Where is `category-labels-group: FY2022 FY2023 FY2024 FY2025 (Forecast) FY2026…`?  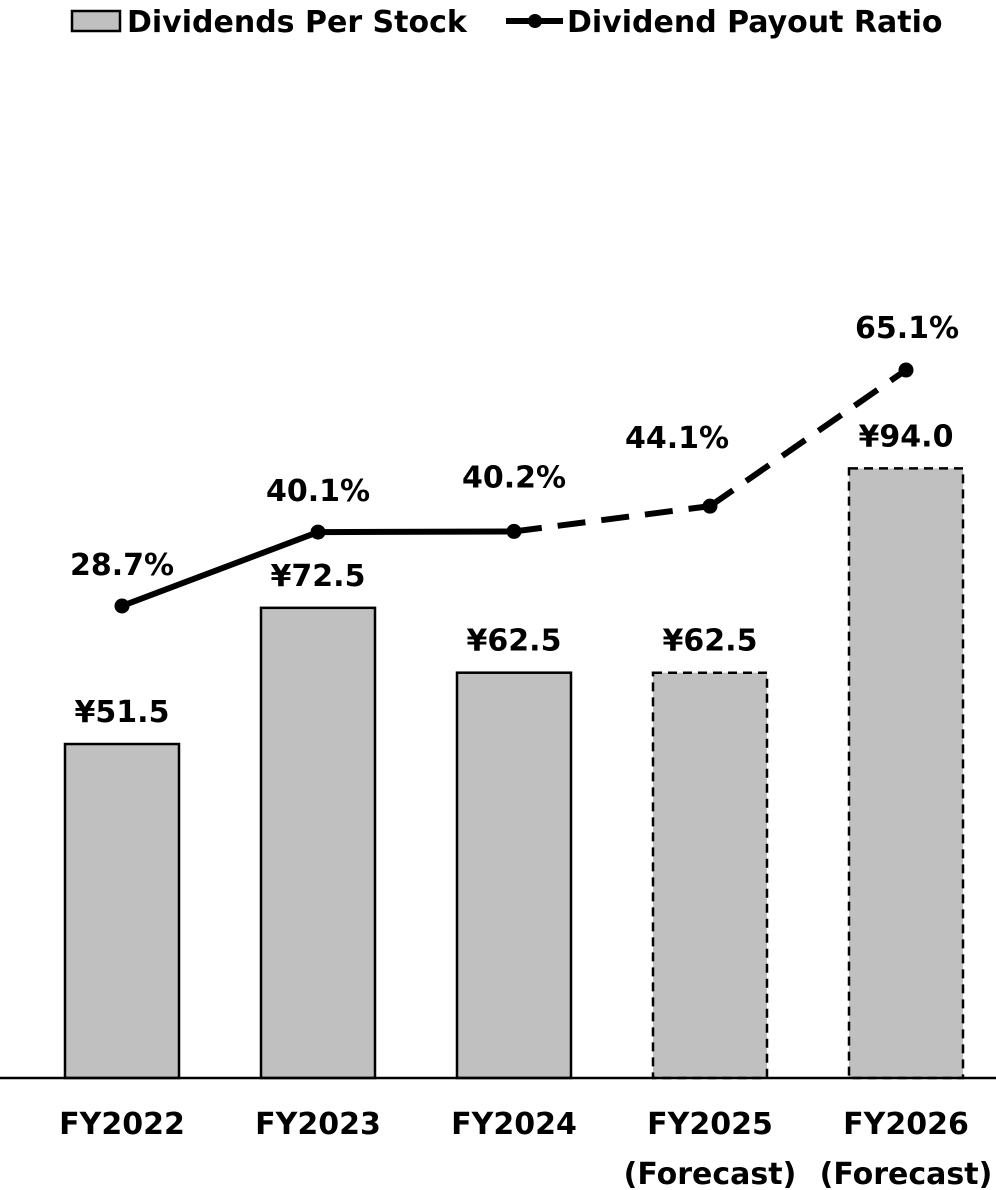 category-labels-group: FY2022 FY2023 FY2024 FY2025 (Forecast) FY2026… is located at coordinates (525, 1148).